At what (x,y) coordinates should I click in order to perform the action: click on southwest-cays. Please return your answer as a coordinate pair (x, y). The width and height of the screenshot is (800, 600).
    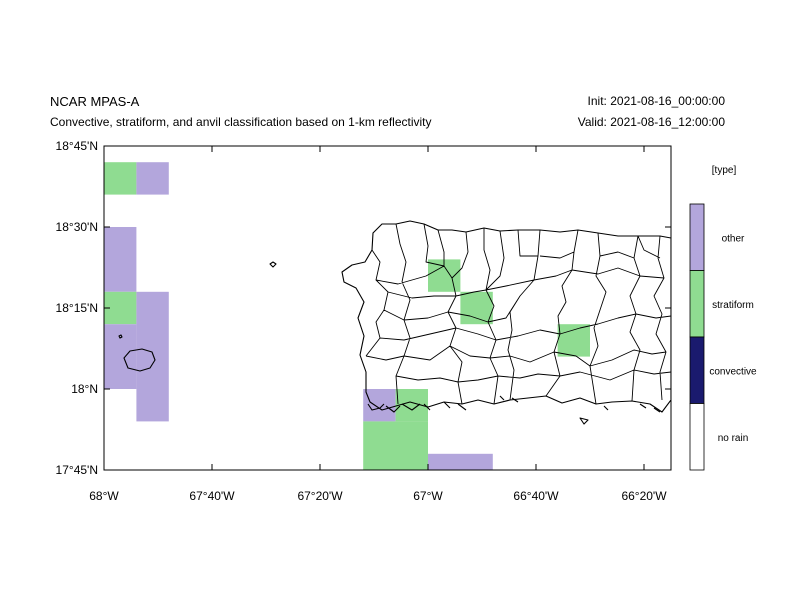
    Looking at the image, I should click on (514, 410).